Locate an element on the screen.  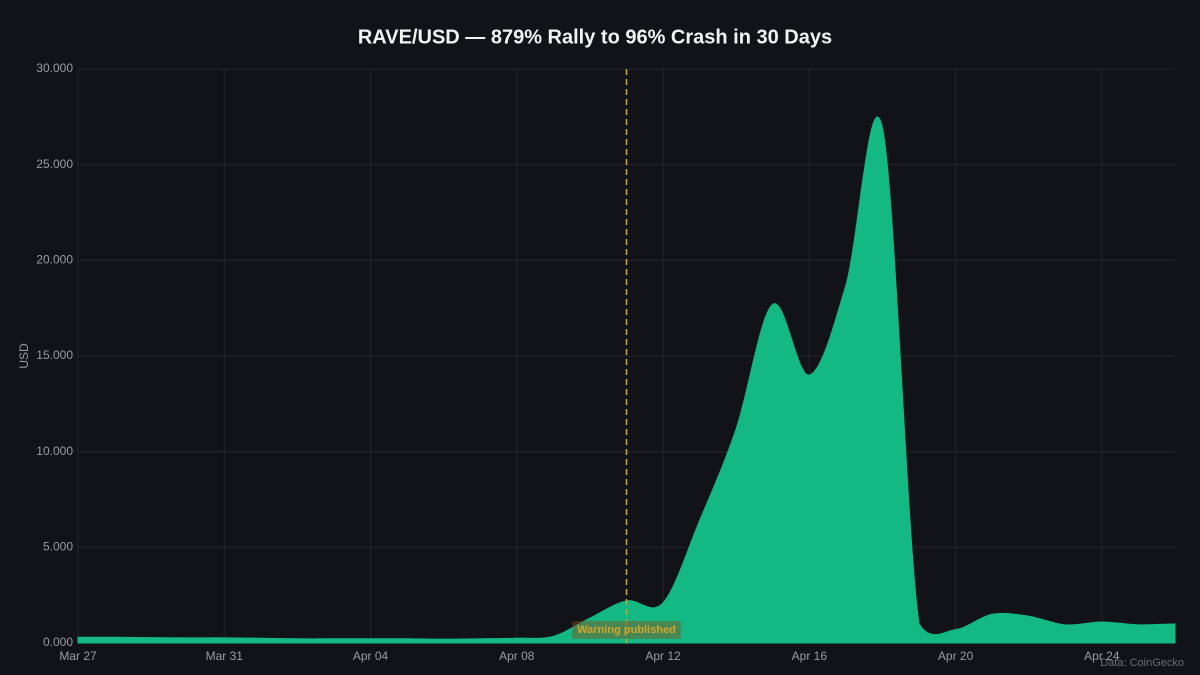
y-axis-label: USD is located at coordinates (24, 356).